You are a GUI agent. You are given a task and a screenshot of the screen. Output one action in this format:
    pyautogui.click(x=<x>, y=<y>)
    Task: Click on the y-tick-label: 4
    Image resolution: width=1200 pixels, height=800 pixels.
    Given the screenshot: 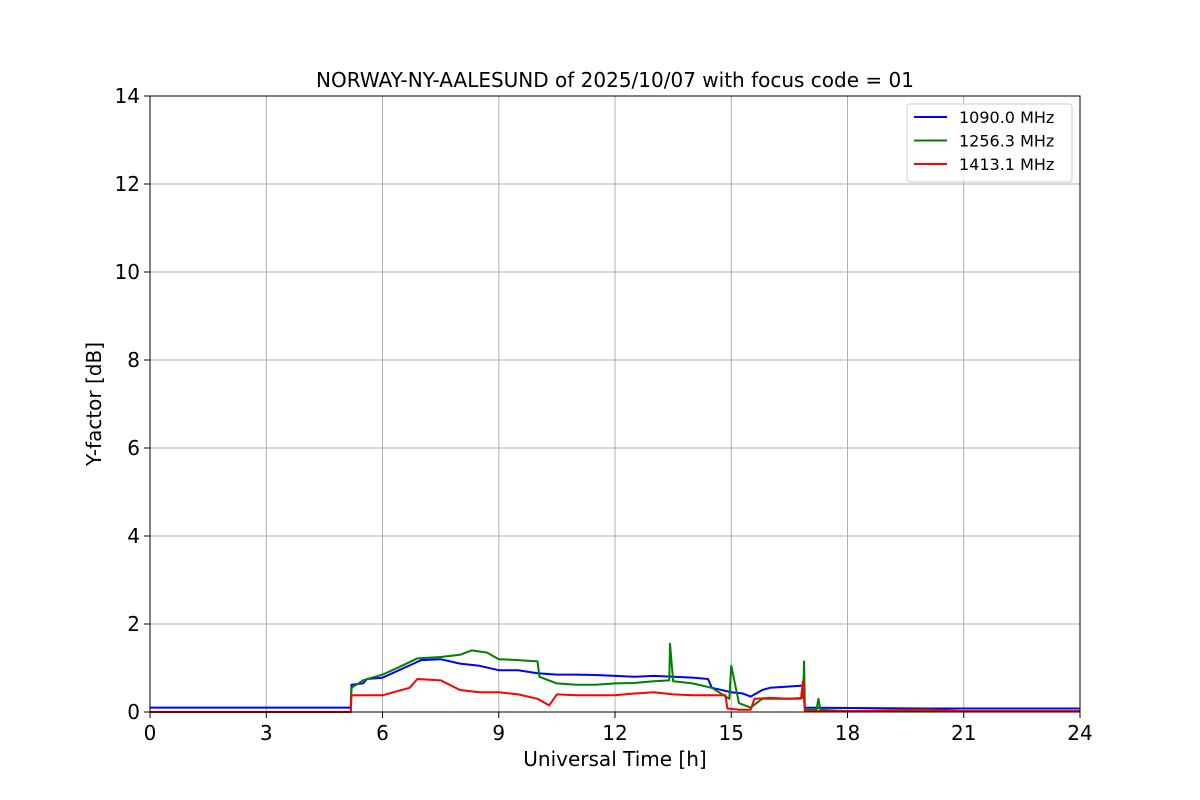 What is the action you would take?
    pyautogui.click(x=133, y=536)
    